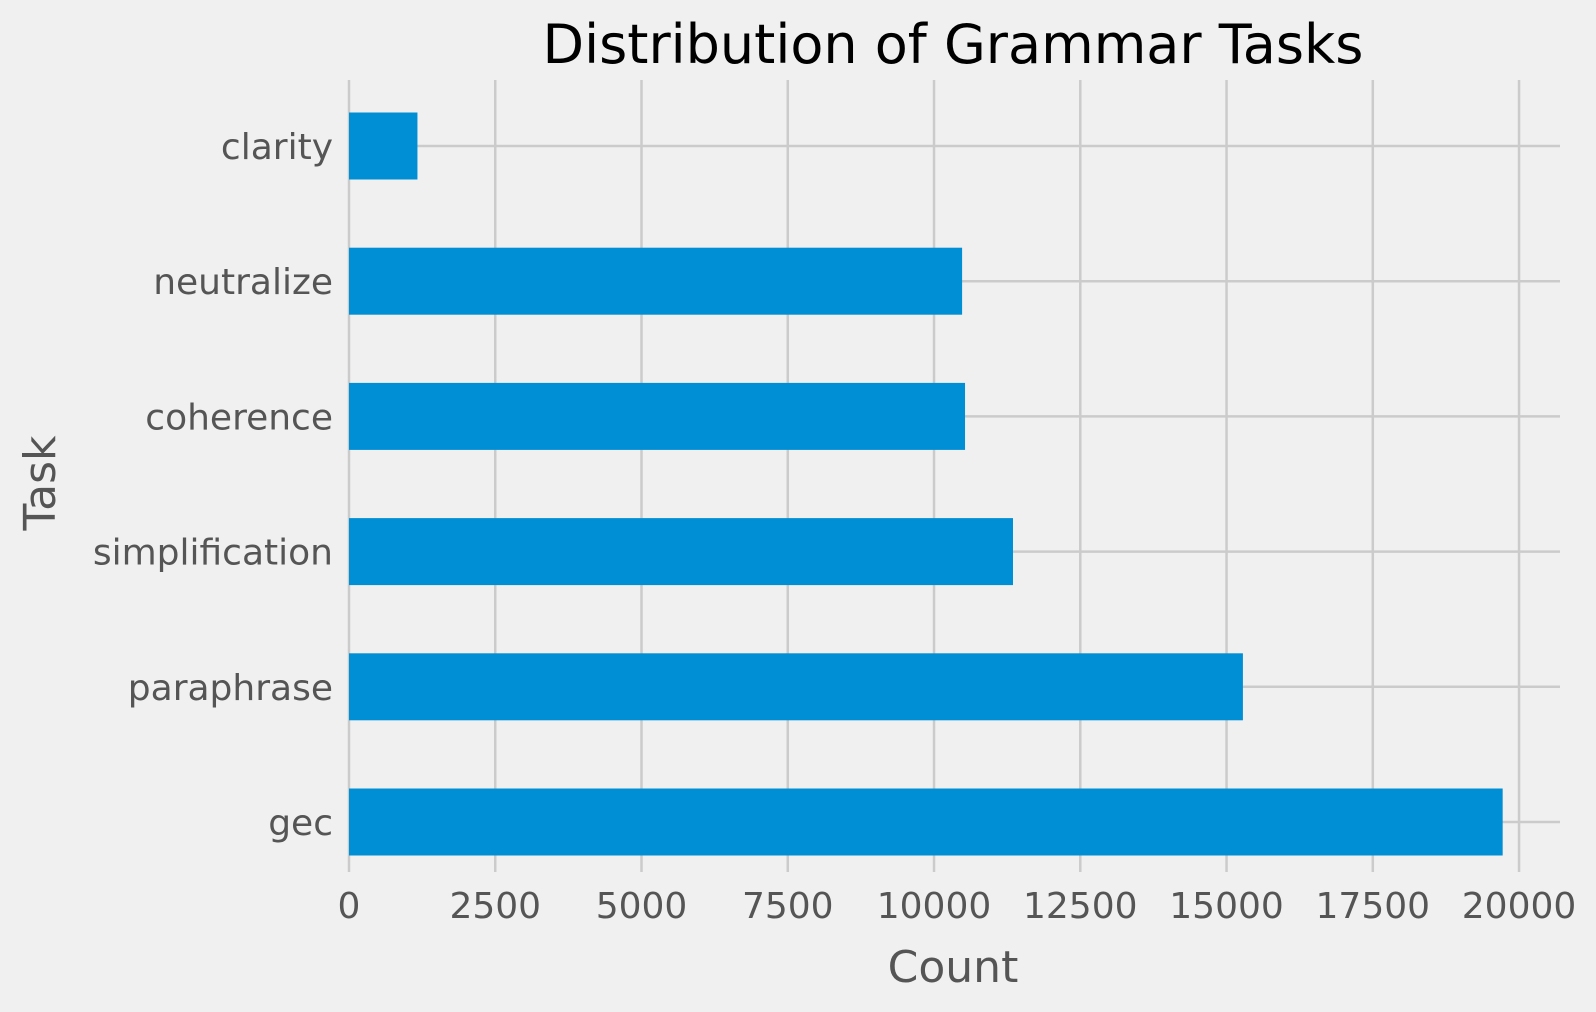 Image resolution: width=1596 pixels, height=1012 pixels. Describe the element at coordinates (1226, 906) in the screenshot. I see `x-tick-label: 15000` at that location.